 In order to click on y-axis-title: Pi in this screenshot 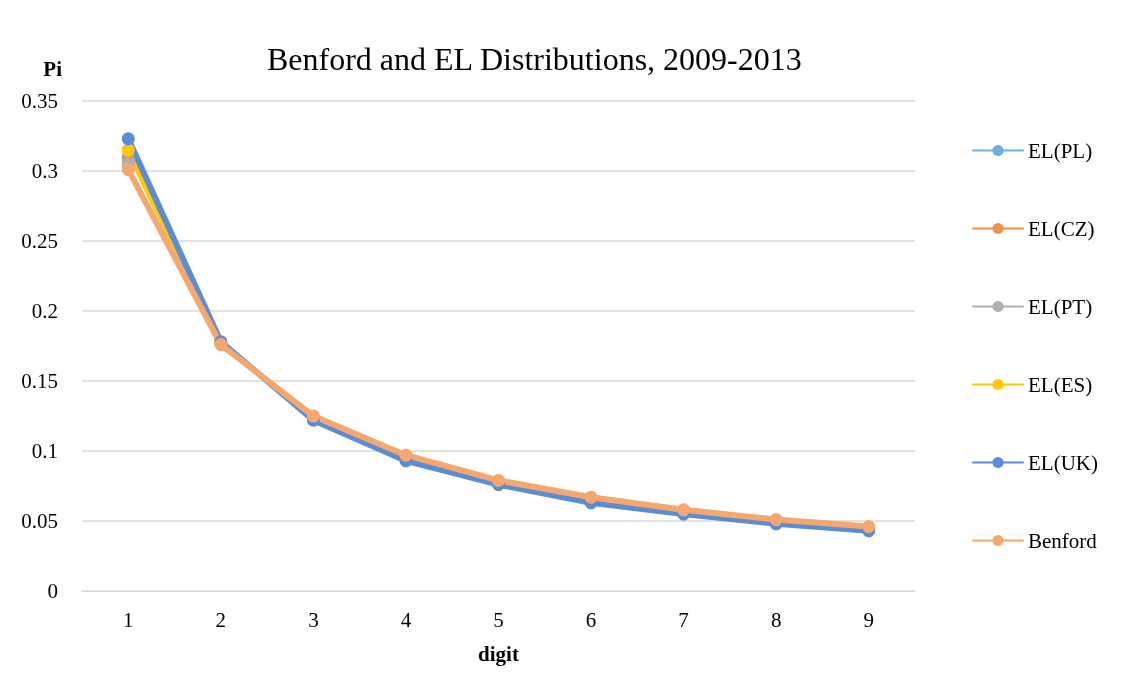, I will do `click(53, 68)`.